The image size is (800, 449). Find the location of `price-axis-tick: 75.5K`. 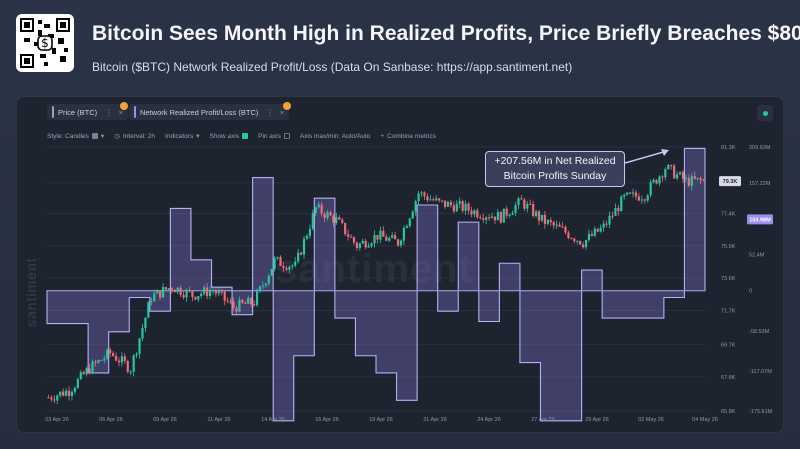

price-axis-tick: 75.5K is located at coordinates (728, 247).